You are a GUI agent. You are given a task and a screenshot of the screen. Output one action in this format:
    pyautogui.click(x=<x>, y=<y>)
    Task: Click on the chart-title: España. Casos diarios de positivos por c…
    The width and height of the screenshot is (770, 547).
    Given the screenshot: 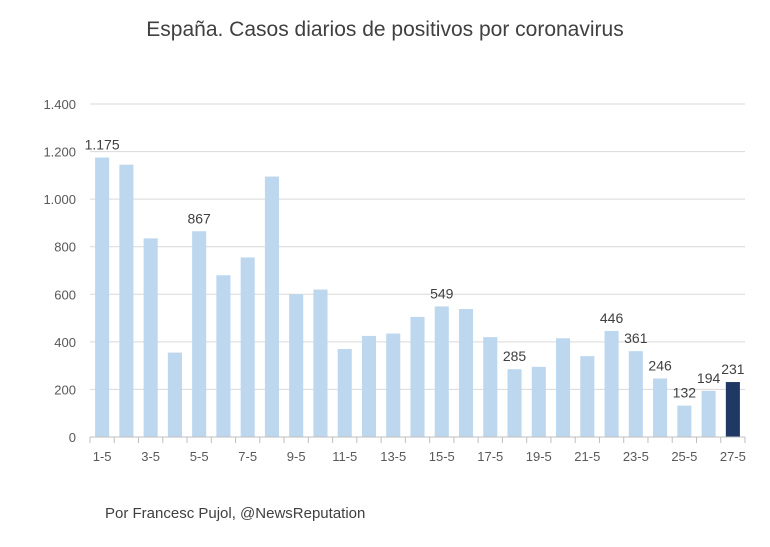 What is the action you would take?
    pyautogui.click(x=385, y=29)
    